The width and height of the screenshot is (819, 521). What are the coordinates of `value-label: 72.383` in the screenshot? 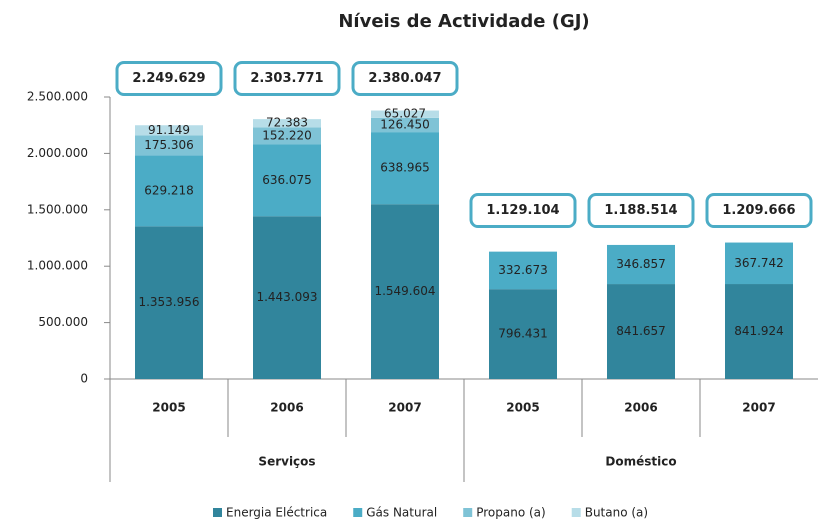 It's located at (287, 123).